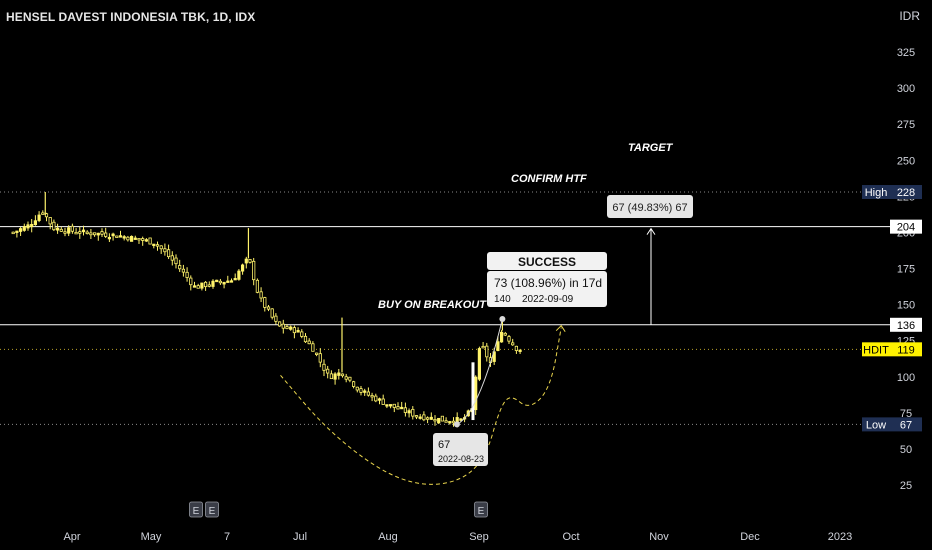 The width and height of the screenshot is (932, 550). I want to click on x-tick-label: Apr, so click(71, 537).